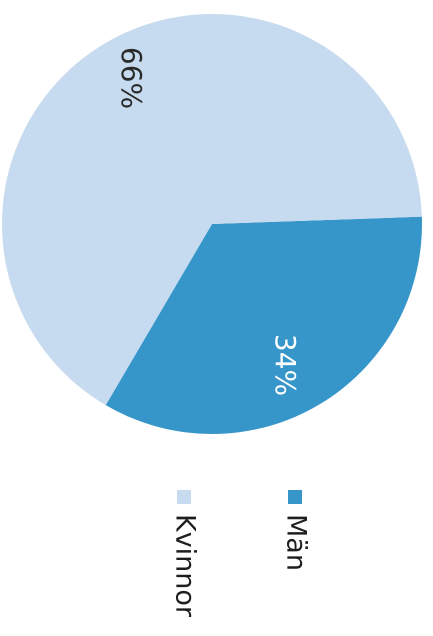  I want to click on slice-value-label: 34%, so click(285, 365).